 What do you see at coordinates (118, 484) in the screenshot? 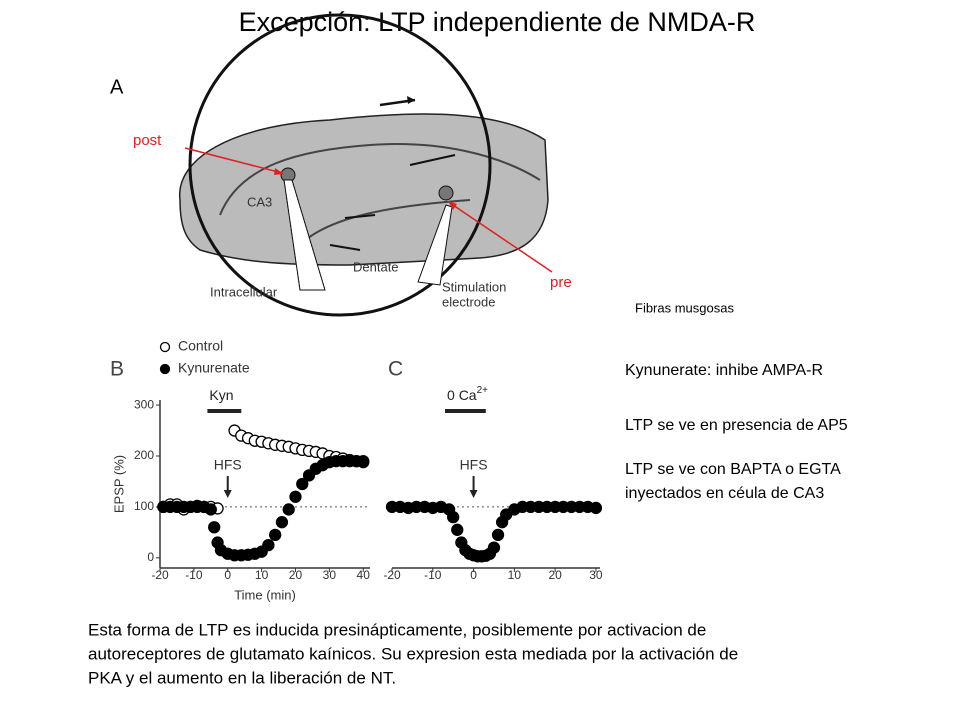
I see `y-axis-label: EPSP (%)` at bounding box center [118, 484].